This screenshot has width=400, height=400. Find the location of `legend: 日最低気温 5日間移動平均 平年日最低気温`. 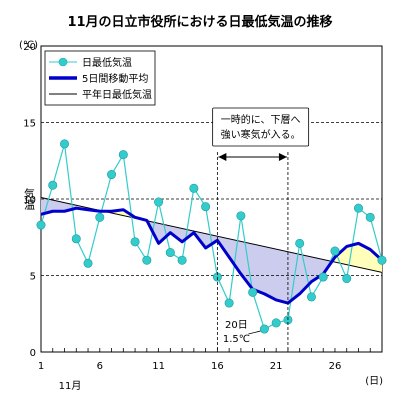

legend: 日最低気温 5日間移動平均 平年日最低気温 is located at coordinates (100, 78).